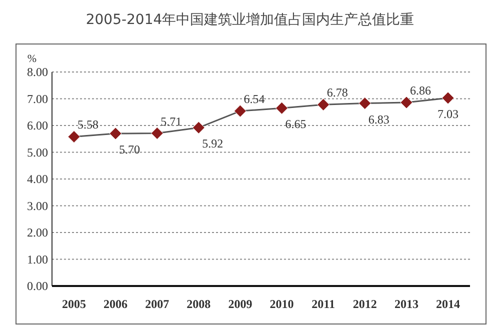 This screenshot has width=500, height=336. Describe the element at coordinates (406, 304) in the screenshot. I see `x-tick-label: 2013` at that location.